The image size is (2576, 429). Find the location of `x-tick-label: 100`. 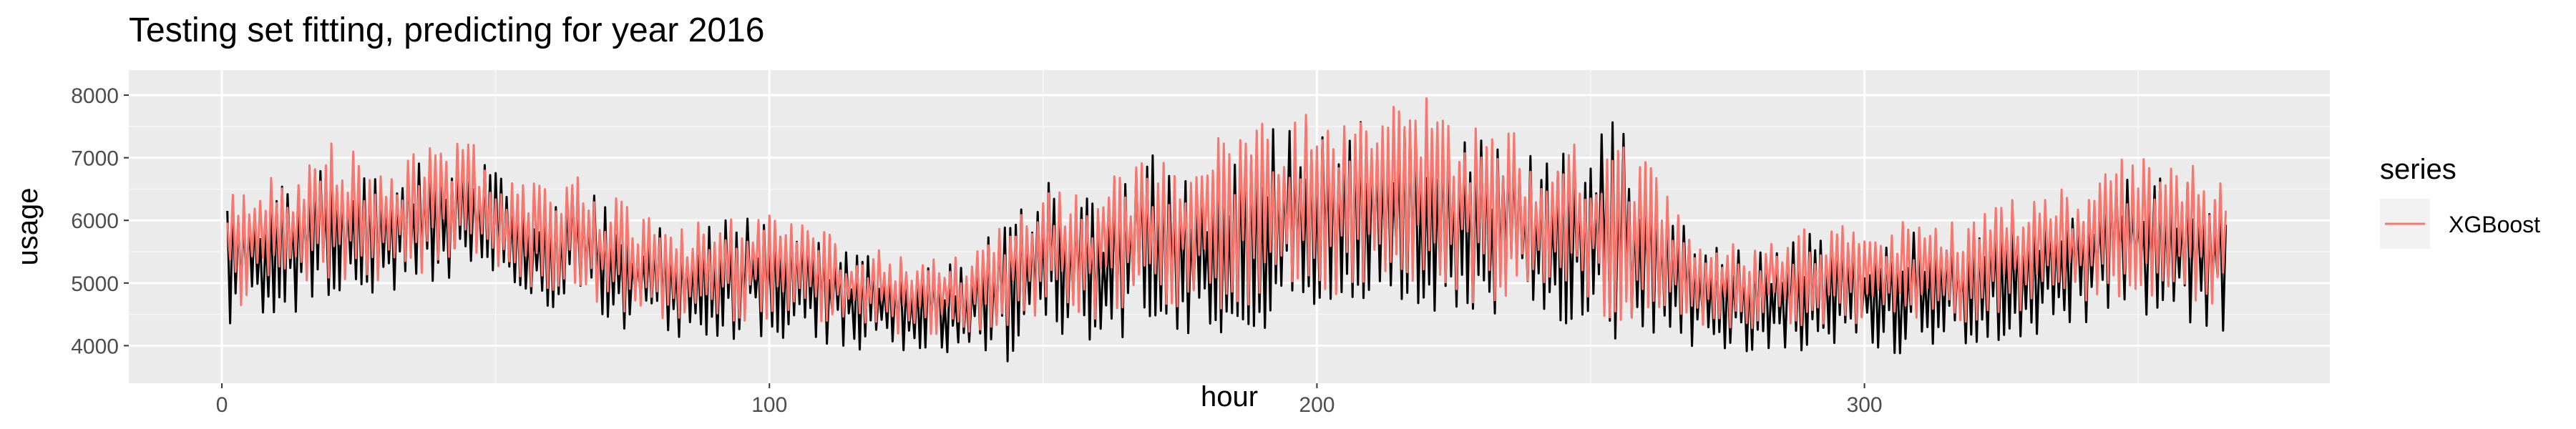

x-tick-label: 100 is located at coordinates (769, 405).